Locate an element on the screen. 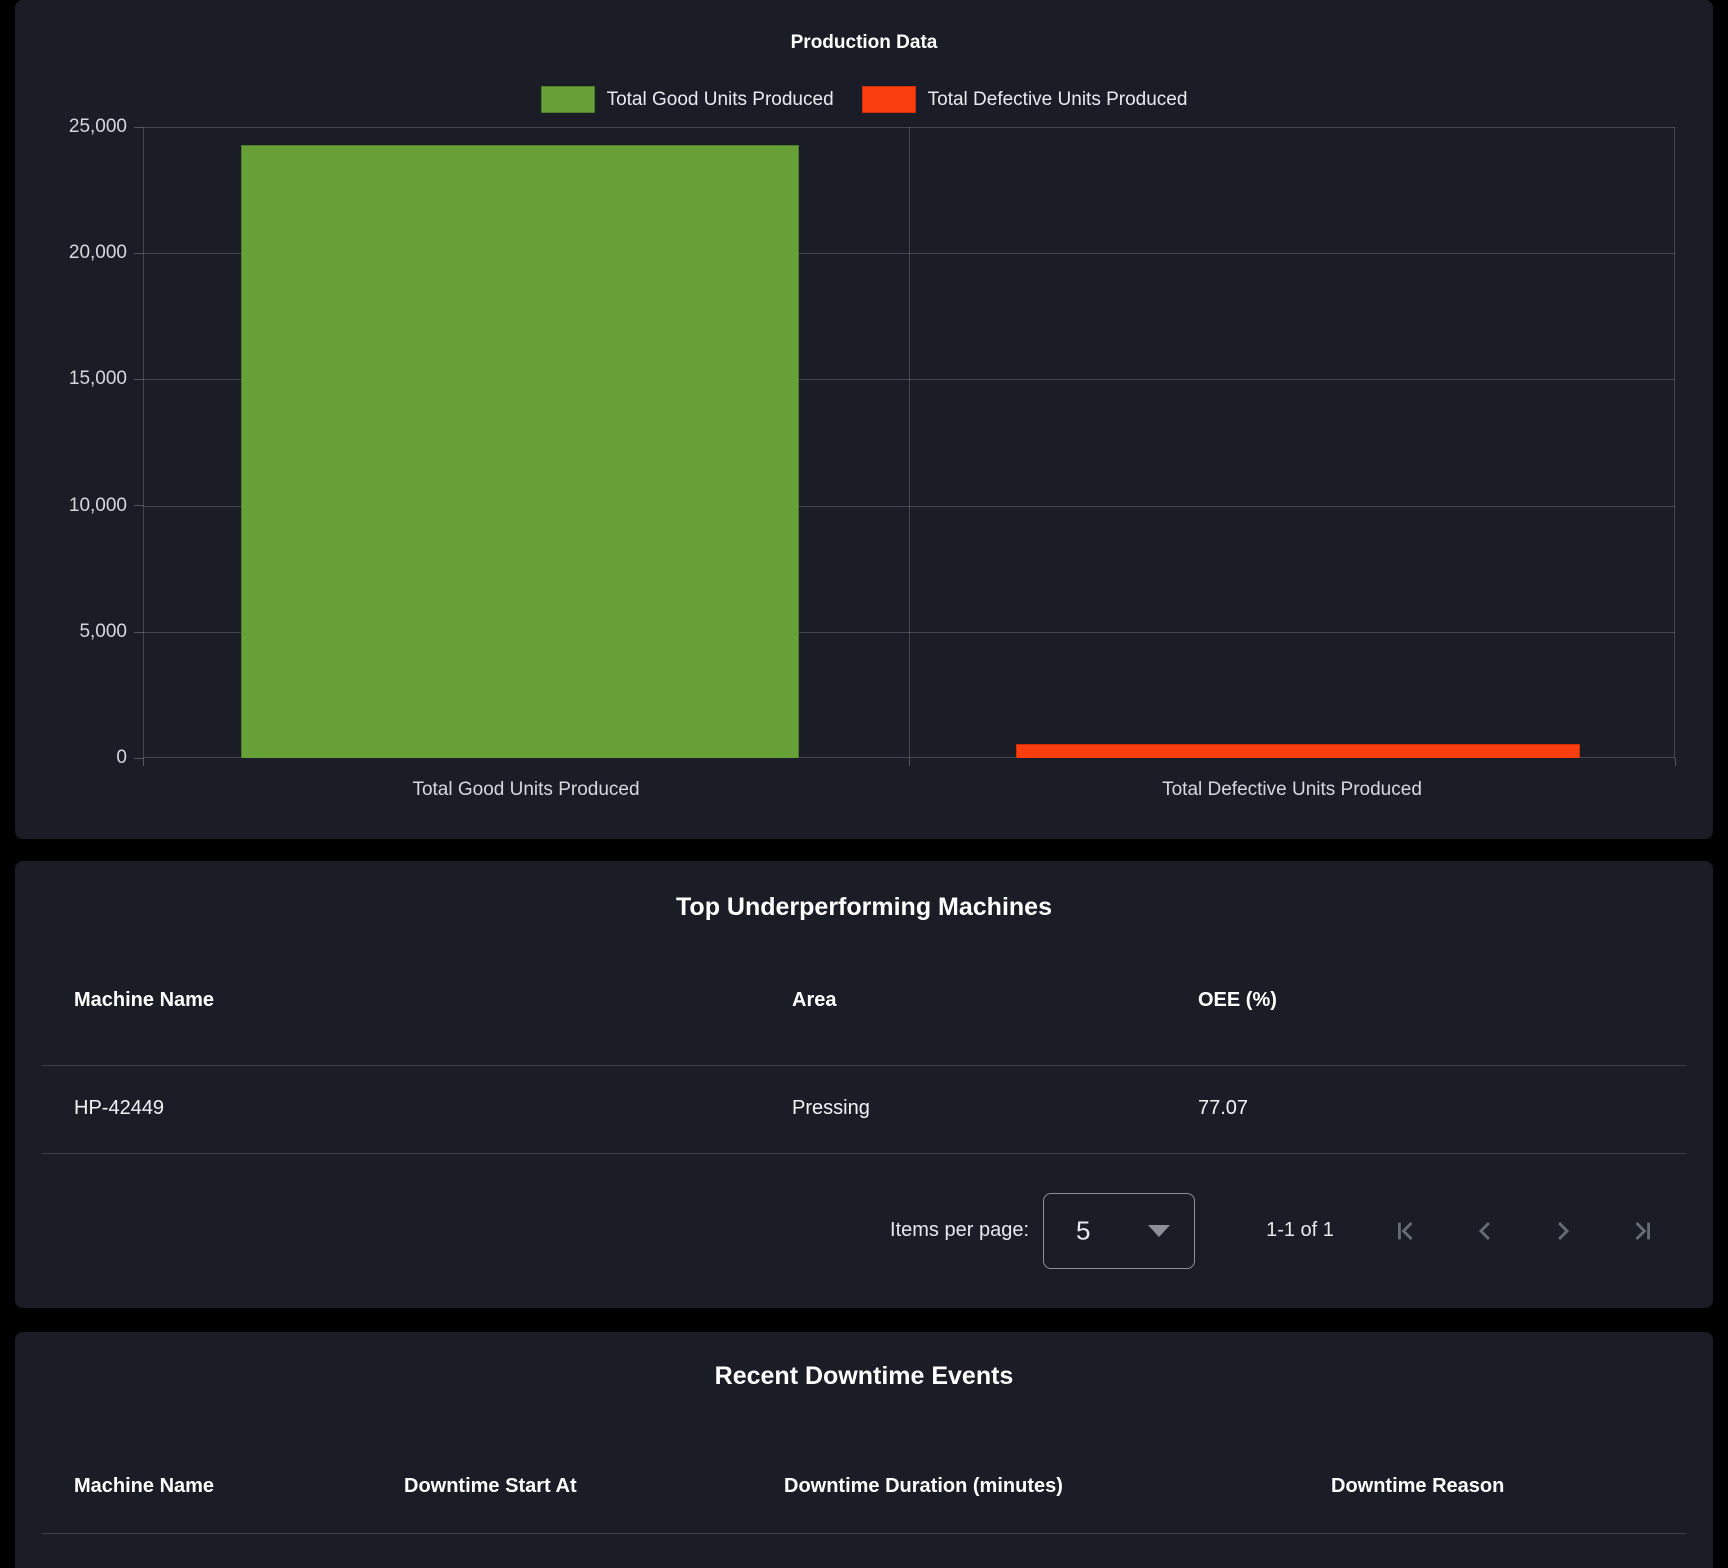 The width and height of the screenshot is (1728, 1568). cell-area: Pressing is located at coordinates (831, 1108).